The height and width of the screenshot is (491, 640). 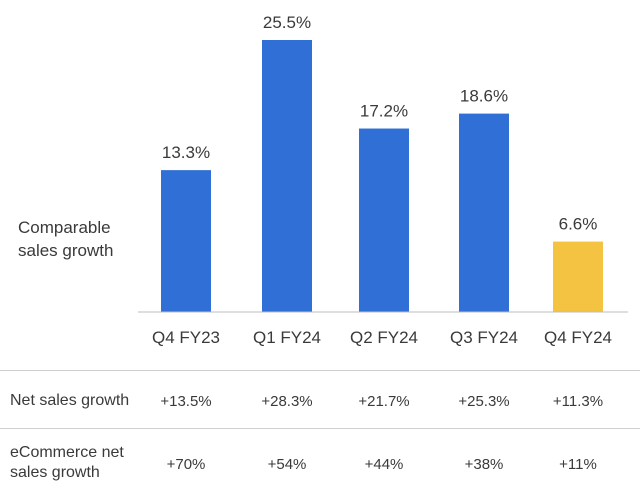 What do you see at coordinates (55, 472) in the screenshot?
I see `row-label-line: sales growth` at bounding box center [55, 472].